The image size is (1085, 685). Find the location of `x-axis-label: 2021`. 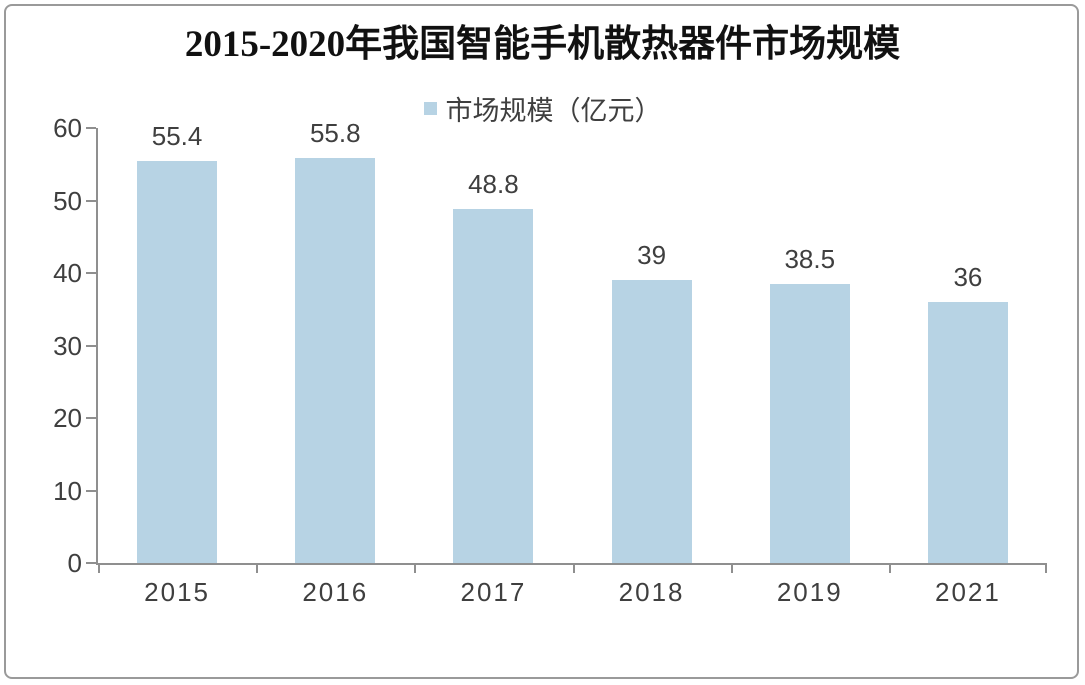

x-axis-label: 2021 is located at coordinates (967, 592).